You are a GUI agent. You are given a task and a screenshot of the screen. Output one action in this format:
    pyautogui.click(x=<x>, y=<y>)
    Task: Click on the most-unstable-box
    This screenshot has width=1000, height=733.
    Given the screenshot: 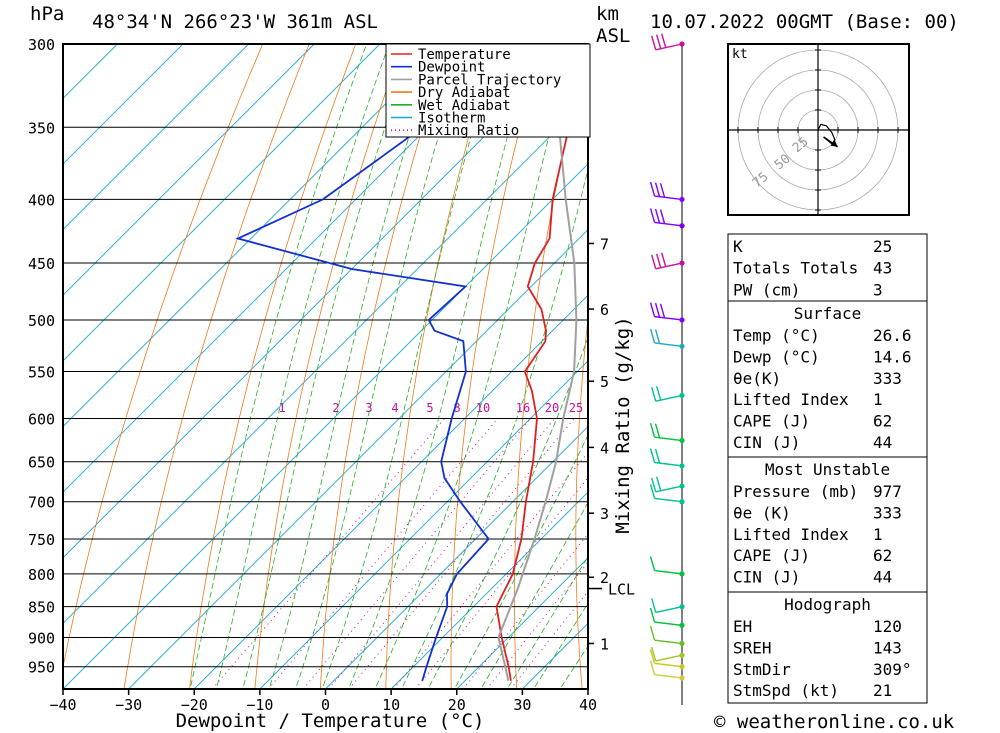 What is the action you would take?
    pyautogui.click(x=827, y=524)
    